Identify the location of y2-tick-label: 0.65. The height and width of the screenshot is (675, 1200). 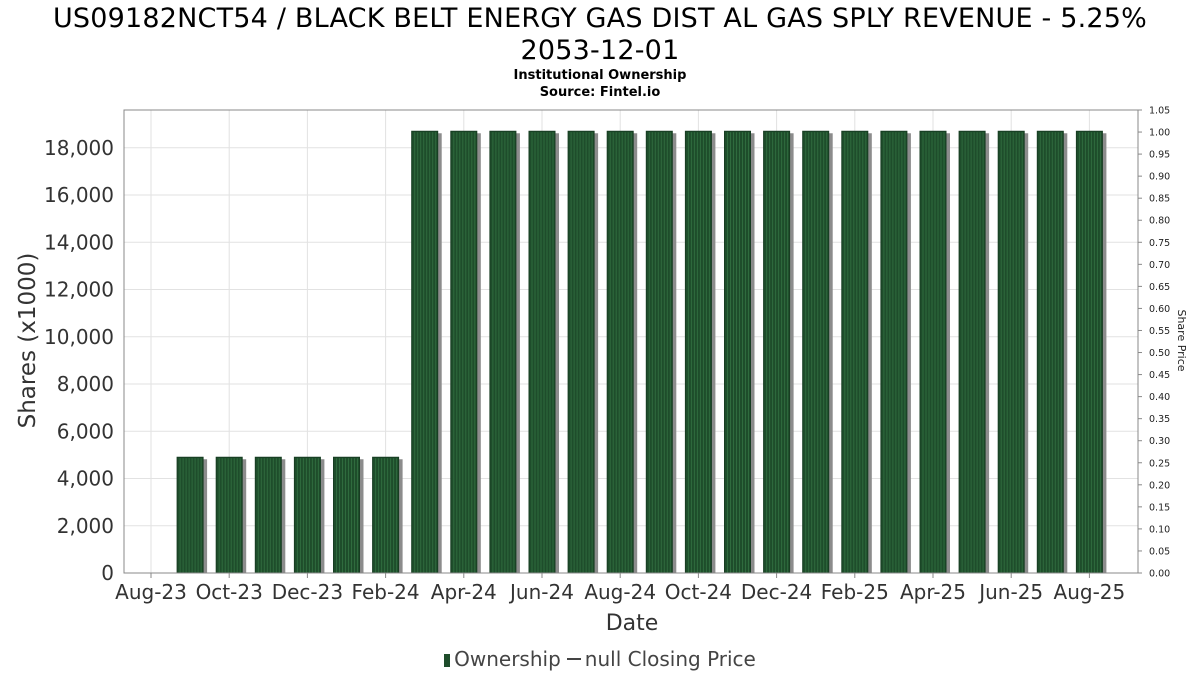
(1159, 287).